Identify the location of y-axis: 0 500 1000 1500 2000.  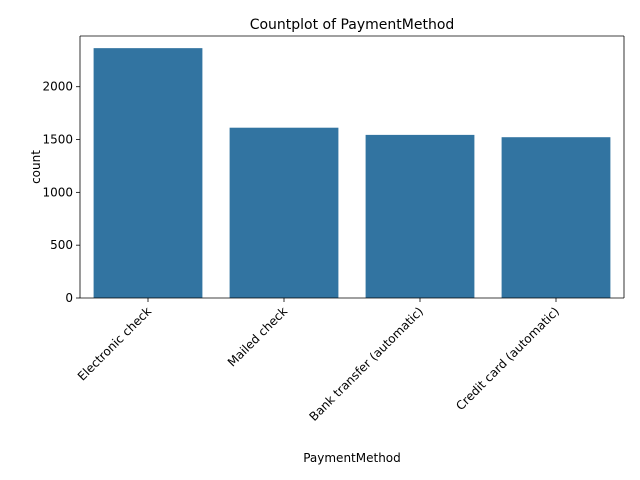
(61, 192).